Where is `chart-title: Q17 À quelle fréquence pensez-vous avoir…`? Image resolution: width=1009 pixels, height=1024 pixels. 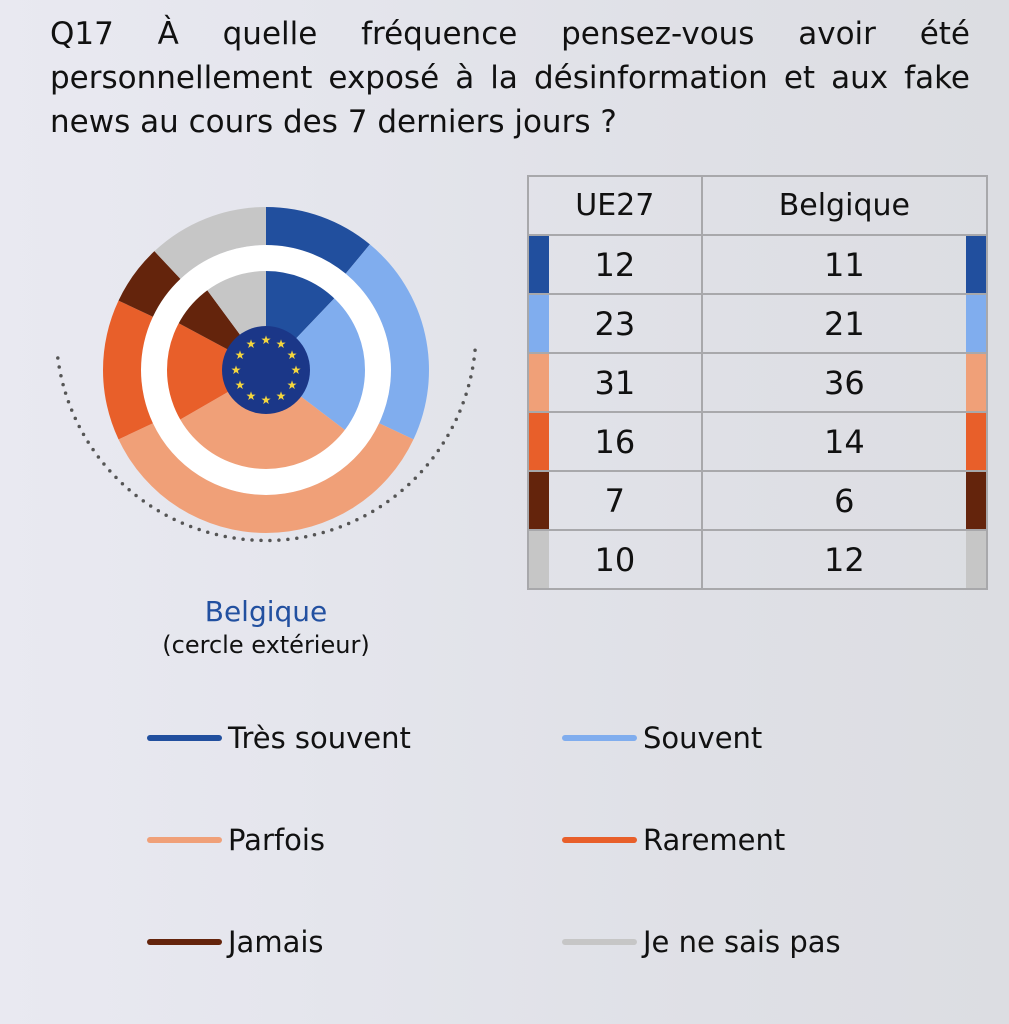 chart-title: Q17 À quelle fréquence pensez-vous avoir… is located at coordinates (510, 78).